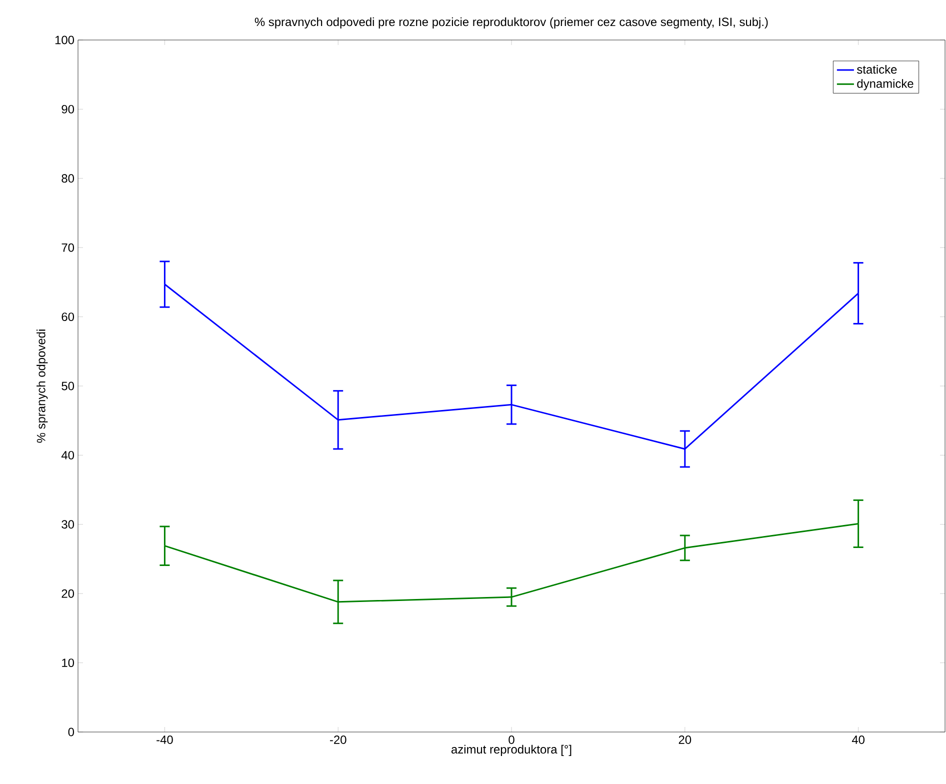 The height and width of the screenshot is (784, 946). I want to click on y-tick-label: 0, so click(71, 732).